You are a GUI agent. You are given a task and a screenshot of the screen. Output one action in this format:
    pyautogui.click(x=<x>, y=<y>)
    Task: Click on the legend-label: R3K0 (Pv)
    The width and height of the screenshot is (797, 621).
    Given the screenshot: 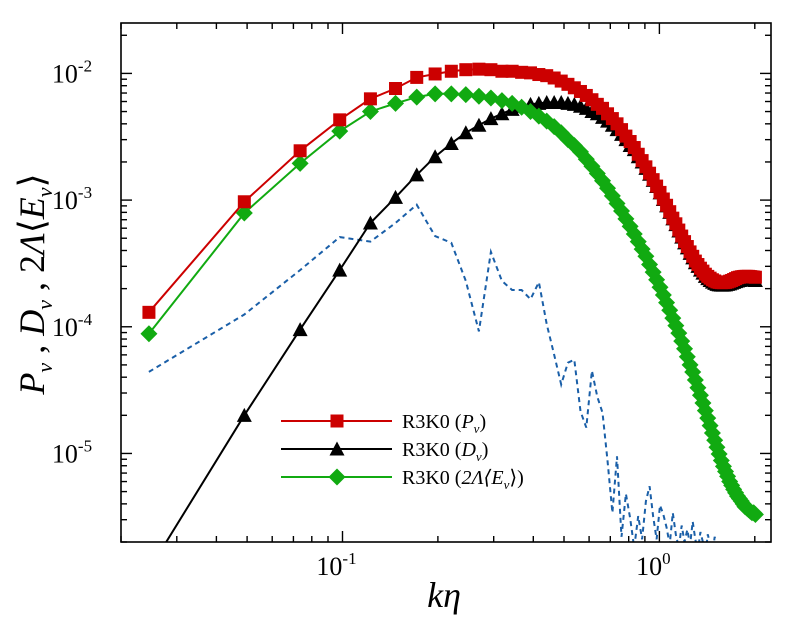 What is the action you would take?
    pyautogui.click(x=444, y=423)
    